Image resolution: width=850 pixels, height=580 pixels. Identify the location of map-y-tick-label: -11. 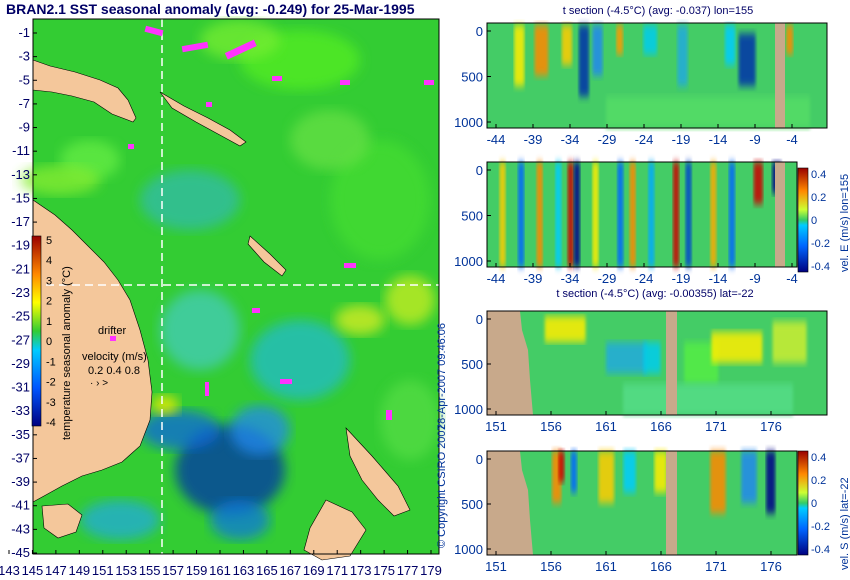
(21, 150).